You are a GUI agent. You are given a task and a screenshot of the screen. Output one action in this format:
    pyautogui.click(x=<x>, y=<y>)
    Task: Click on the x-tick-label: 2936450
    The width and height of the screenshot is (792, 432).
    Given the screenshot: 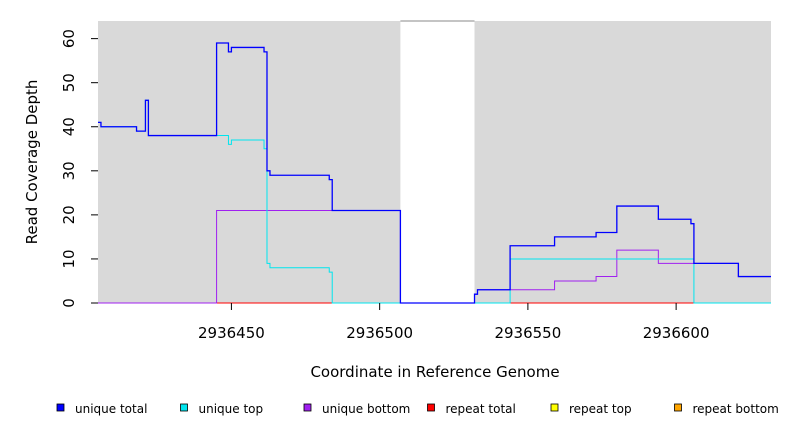 What is the action you would take?
    pyautogui.click(x=231, y=333)
    